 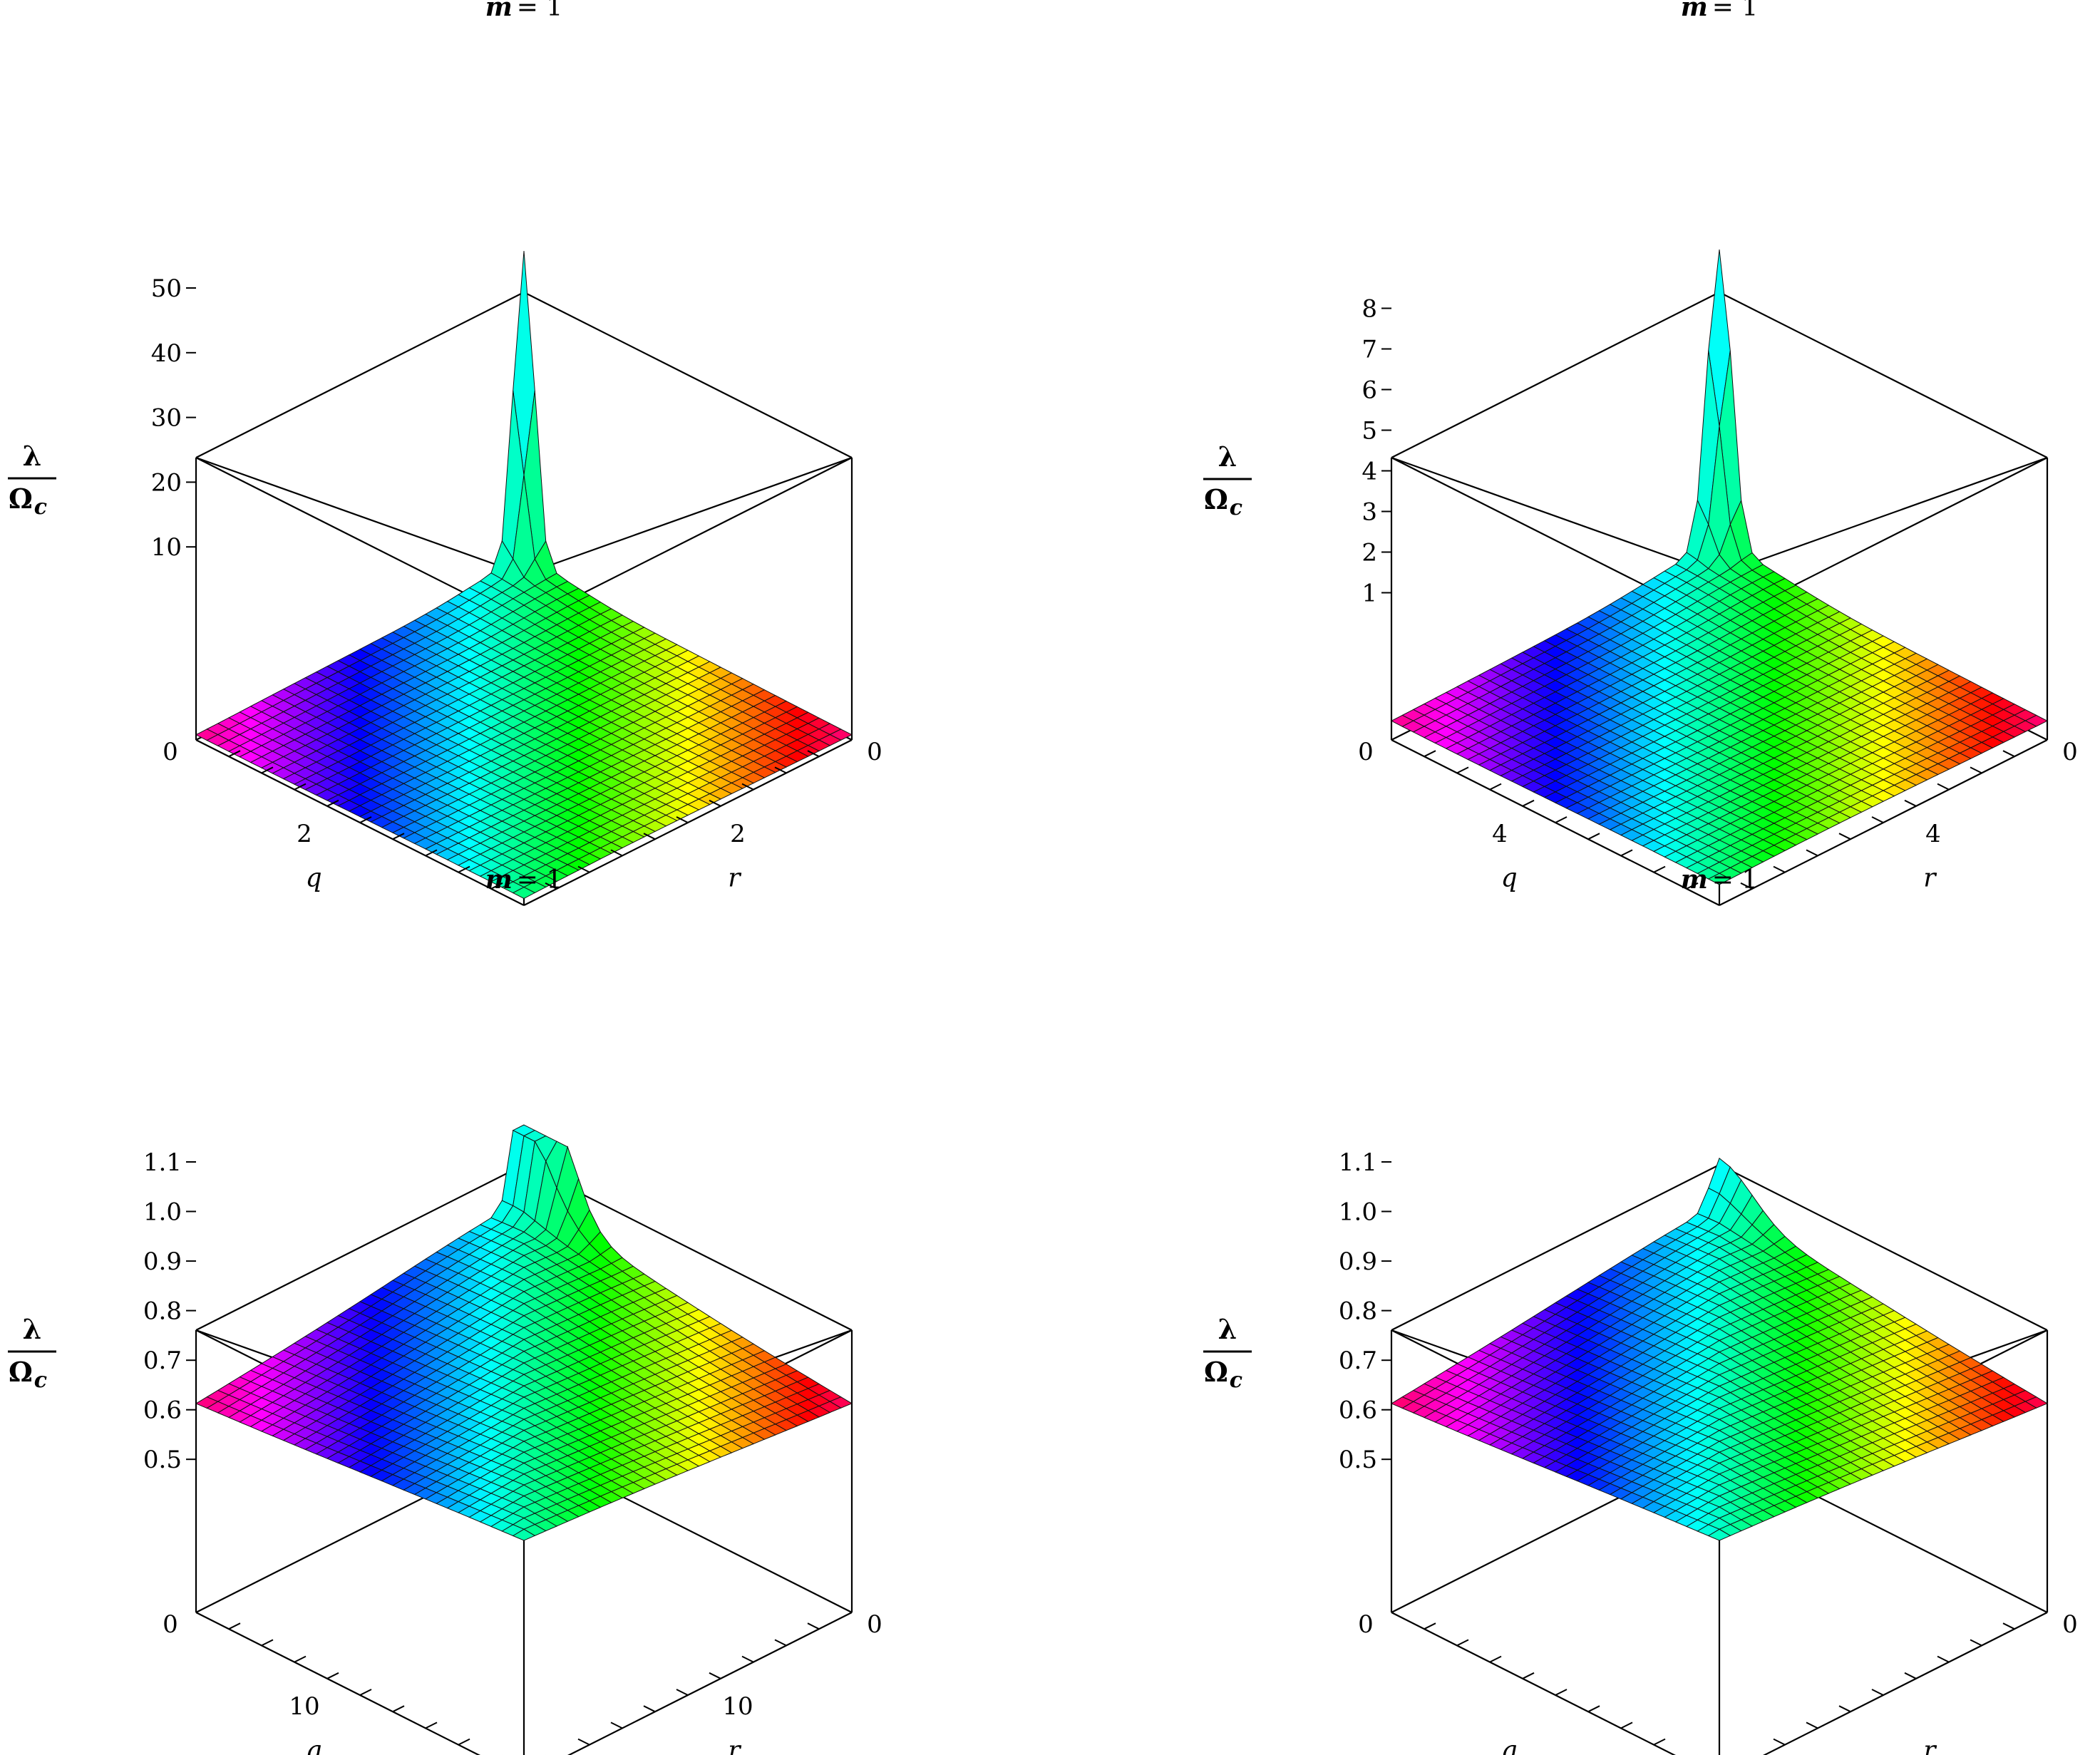 What do you see at coordinates (1369, 553) in the screenshot?
I see `z-tick-label: 2` at bounding box center [1369, 553].